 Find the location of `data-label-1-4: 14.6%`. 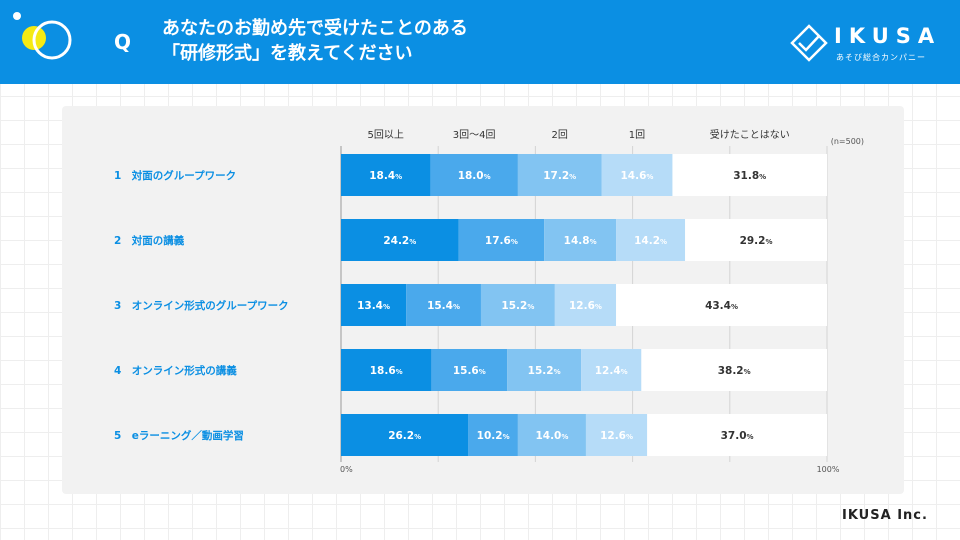

data-label-1-4: 14.6% is located at coordinates (637, 176).